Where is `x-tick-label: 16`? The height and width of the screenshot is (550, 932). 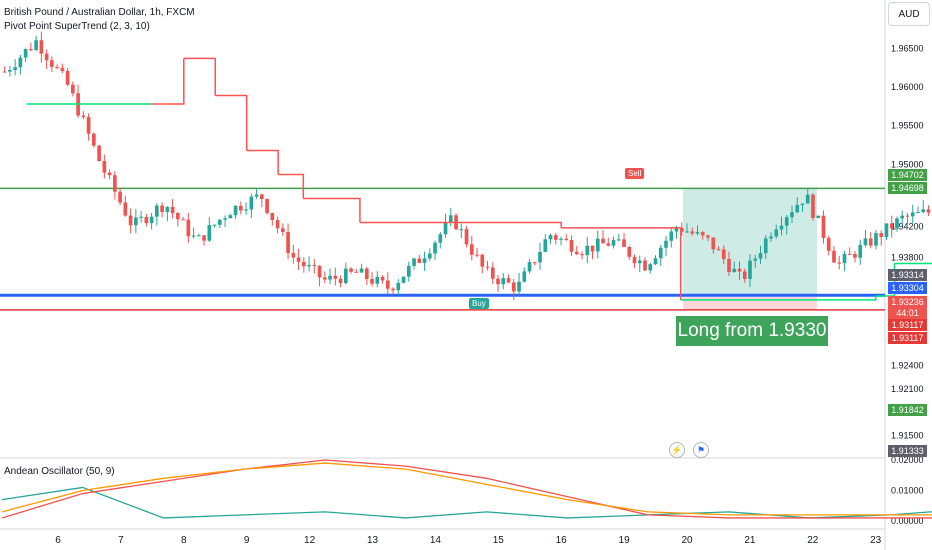
x-tick-label: 16 is located at coordinates (562, 540).